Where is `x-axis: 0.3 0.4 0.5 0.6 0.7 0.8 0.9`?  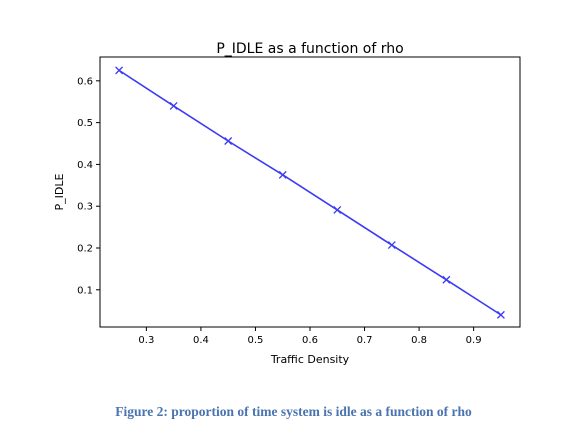
x-axis: 0.3 0.4 0.5 0.6 0.7 0.8 0.9 is located at coordinates (310, 336).